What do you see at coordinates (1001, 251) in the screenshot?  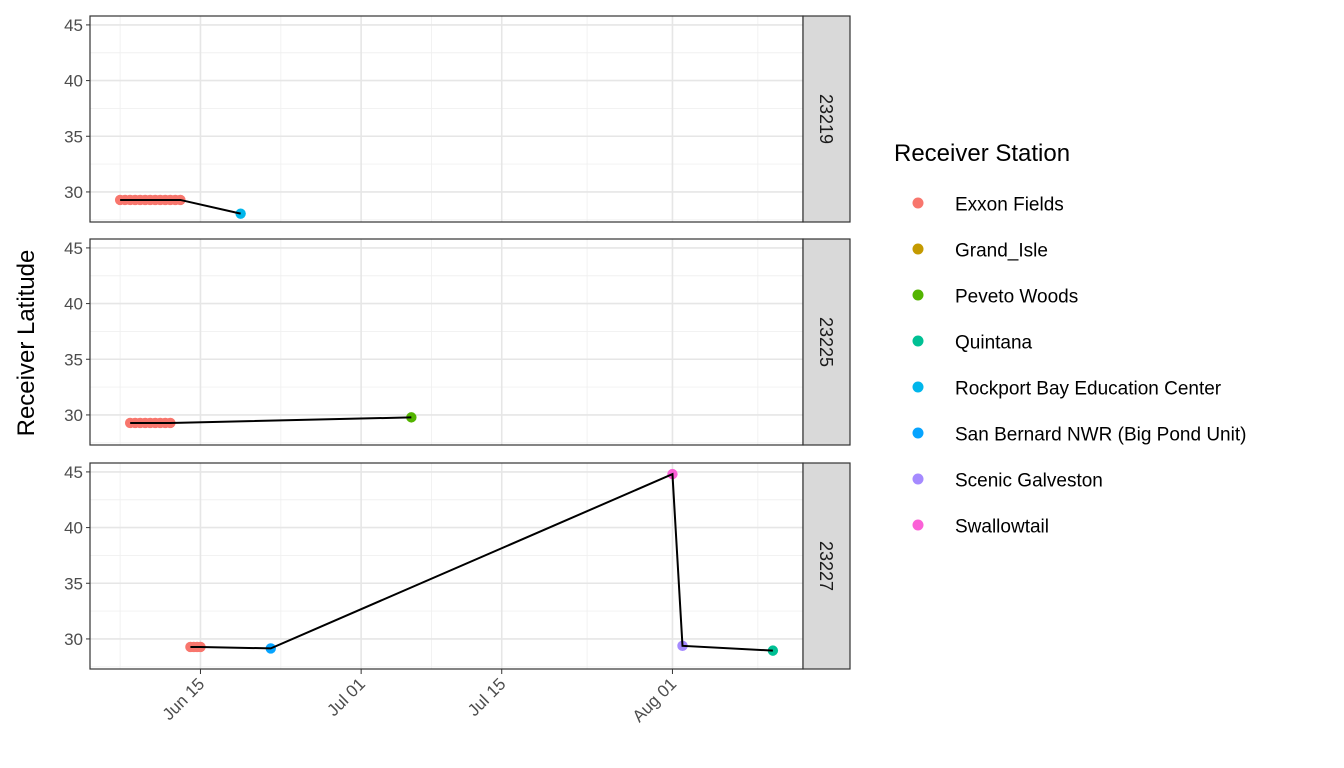 I see `legend-label: Grand_Isle` at bounding box center [1001, 251].